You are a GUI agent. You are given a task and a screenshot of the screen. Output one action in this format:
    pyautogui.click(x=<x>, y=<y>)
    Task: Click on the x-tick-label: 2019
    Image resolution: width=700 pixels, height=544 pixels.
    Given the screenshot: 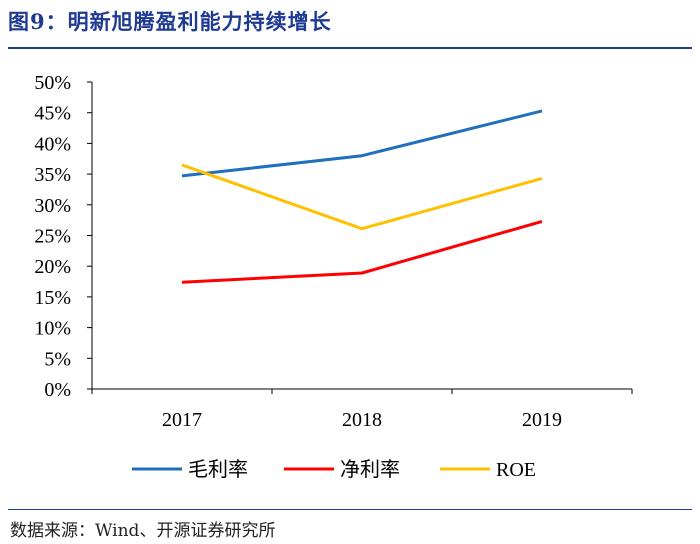 What is the action you would take?
    pyautogui.click(x=542, y=420)
    